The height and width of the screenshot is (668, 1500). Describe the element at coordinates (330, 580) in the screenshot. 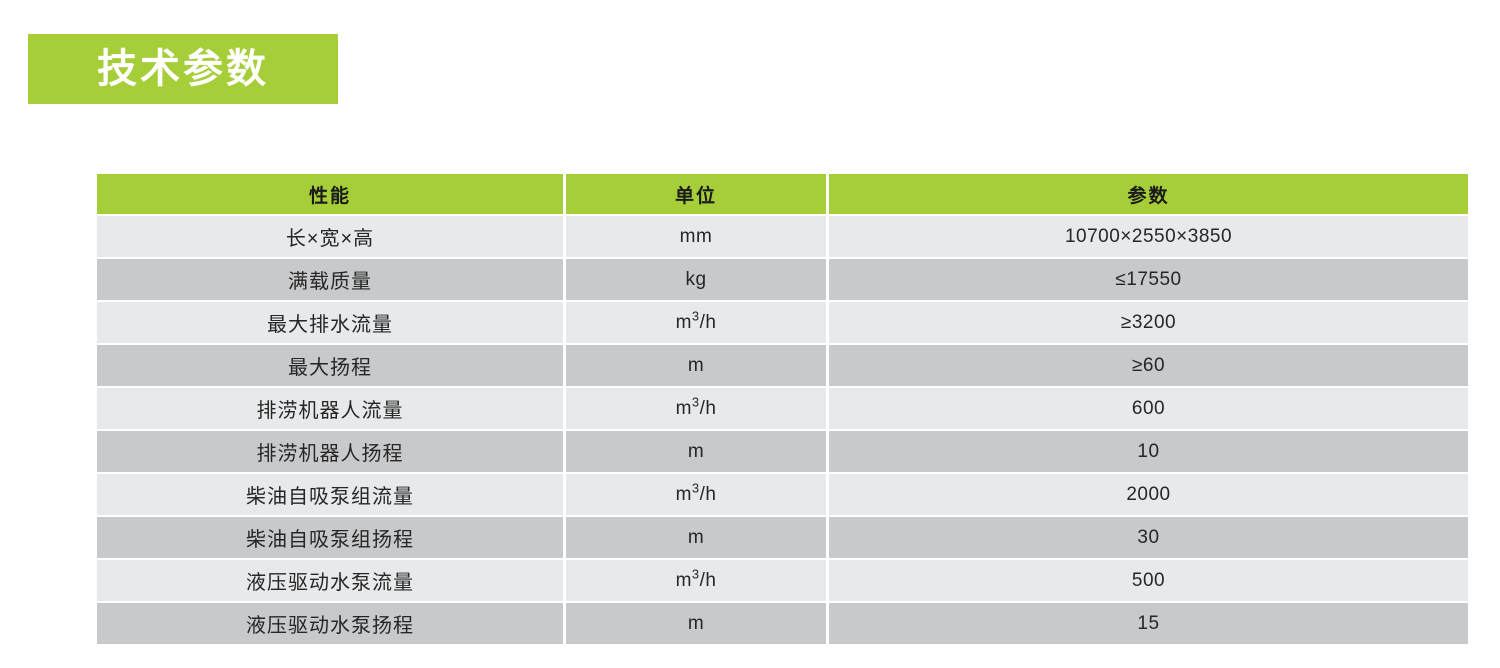

I see `cell-performance: 液压驱动水泵流量` at that location.